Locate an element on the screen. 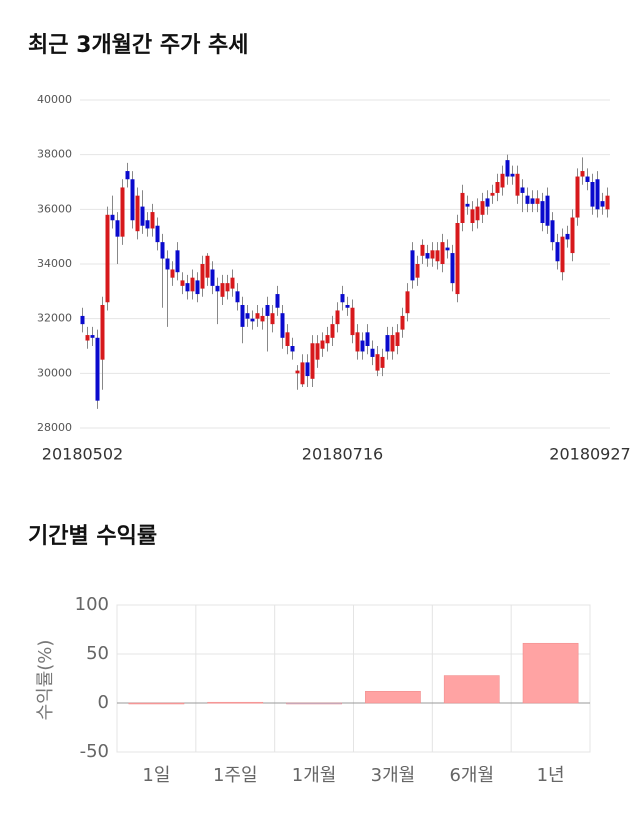 Image resolution: width=640 pixels, height=814 pixels. y-tick-label: 40000 is located at coordinates (54, 99).